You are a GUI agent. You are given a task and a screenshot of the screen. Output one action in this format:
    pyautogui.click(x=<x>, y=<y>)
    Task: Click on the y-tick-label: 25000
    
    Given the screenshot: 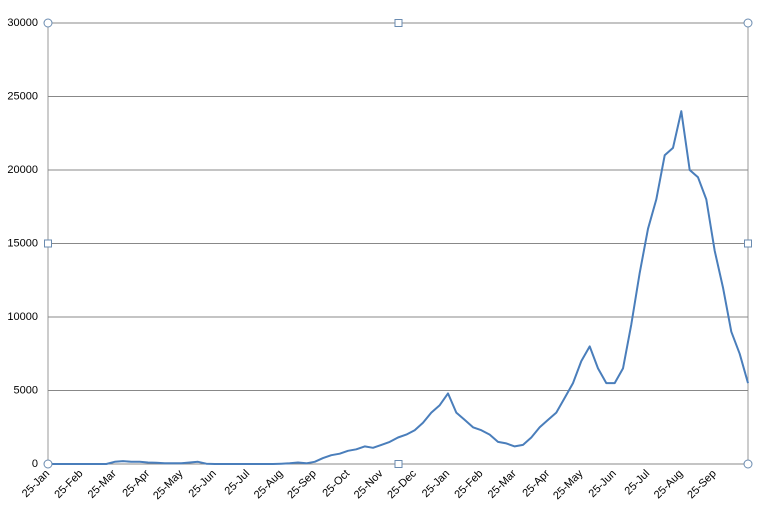 What is the action you would take?
    pyautogui.click(x=22, y=96)
    